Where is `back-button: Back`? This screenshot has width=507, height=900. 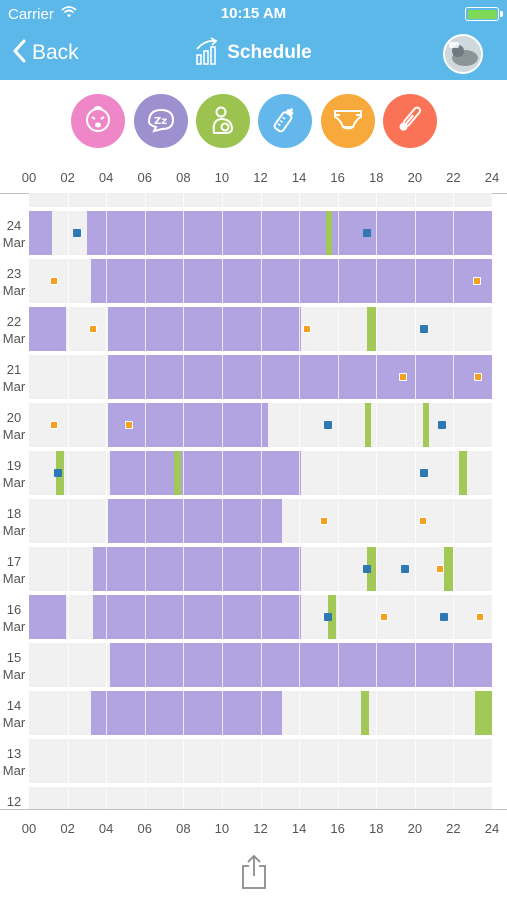 back-button: Back is located at coordinates (45, 53).